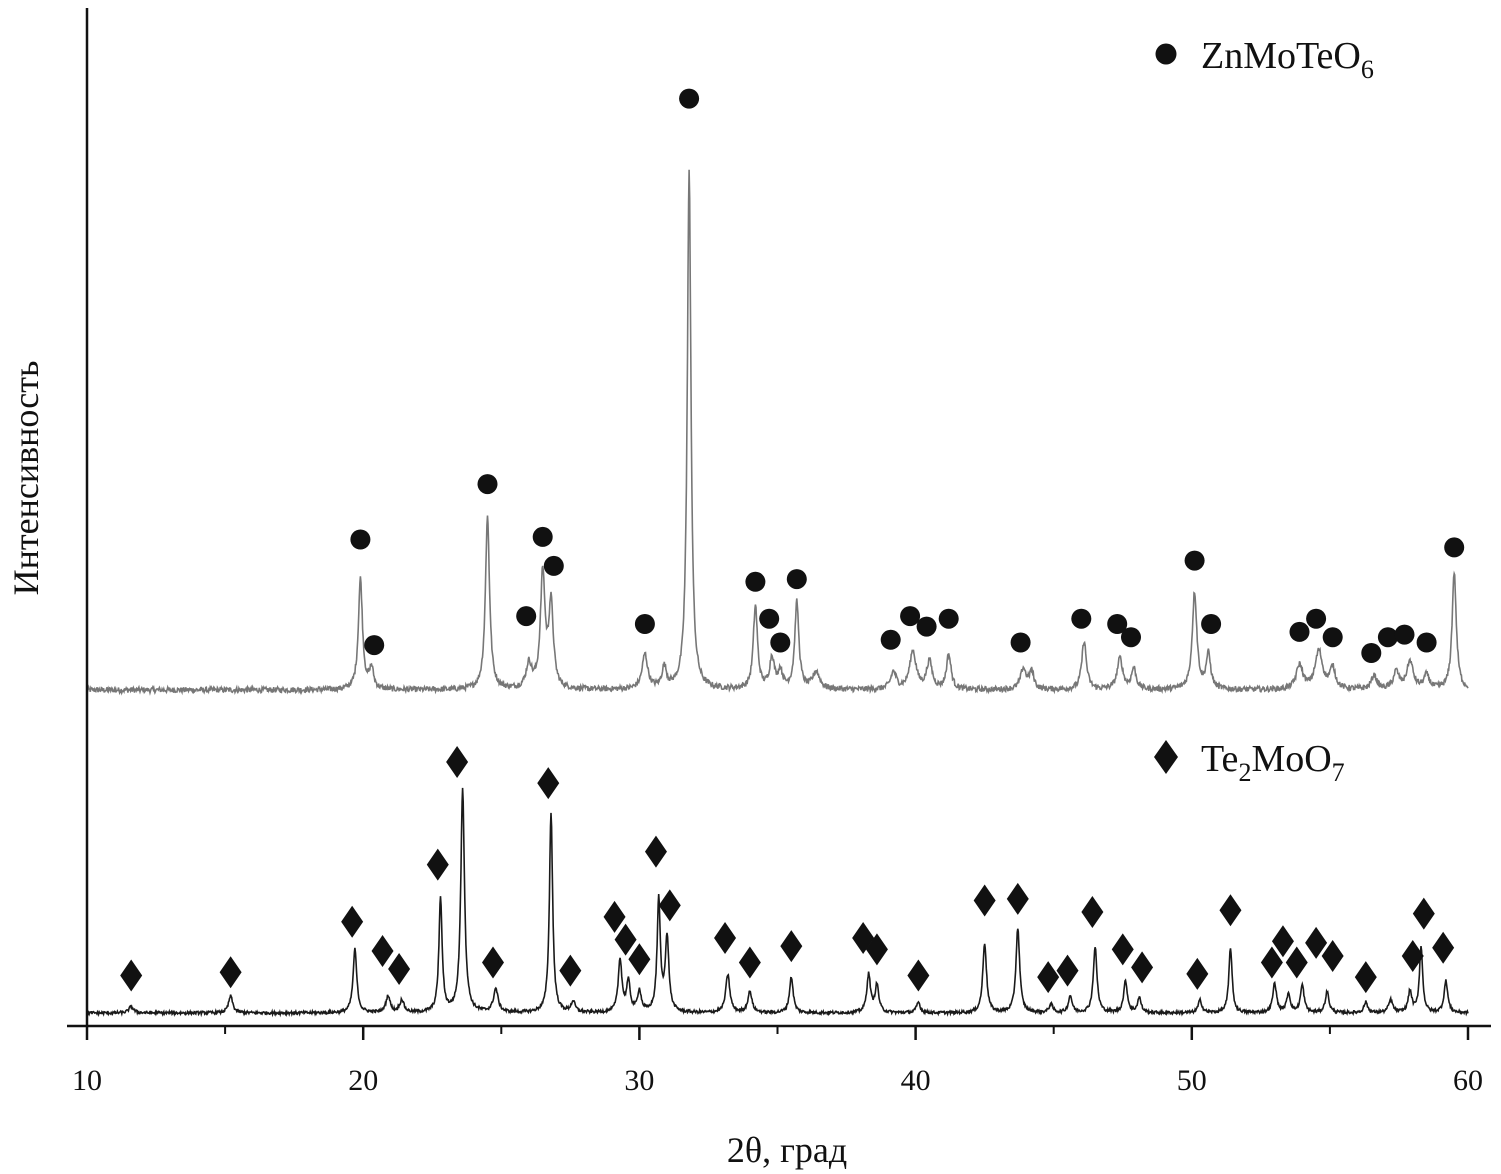 This screenshot has width=1501, height=1174. Describe the element at coordinates (1166, 757) in the screenshot. I see `legend-te-marker` at that location.